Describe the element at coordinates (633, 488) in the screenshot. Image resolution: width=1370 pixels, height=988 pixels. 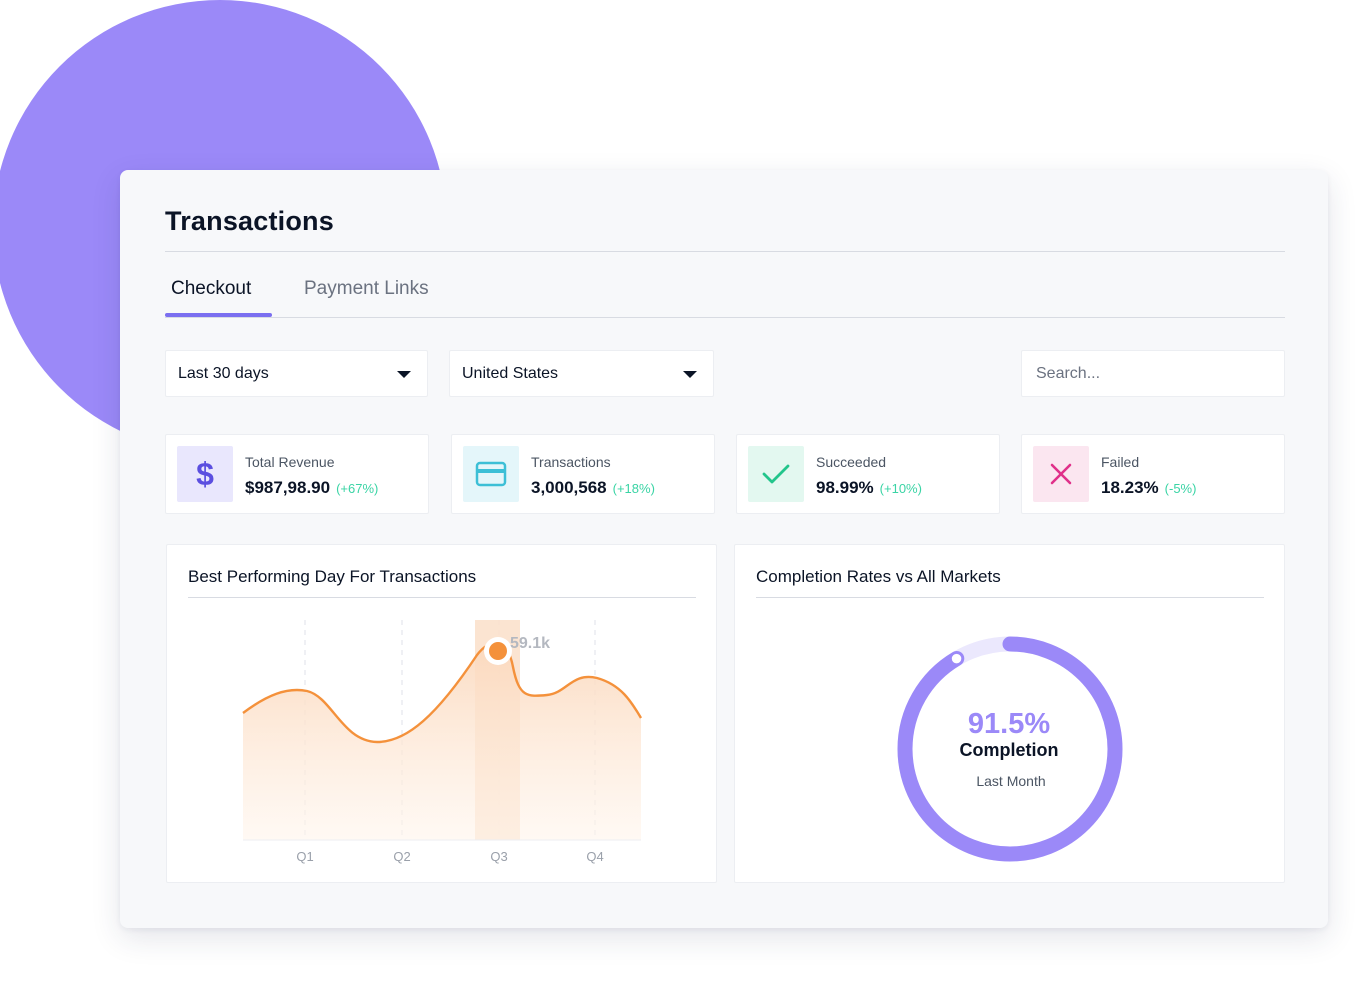
I see `stat-change: (+18%)` at that location.